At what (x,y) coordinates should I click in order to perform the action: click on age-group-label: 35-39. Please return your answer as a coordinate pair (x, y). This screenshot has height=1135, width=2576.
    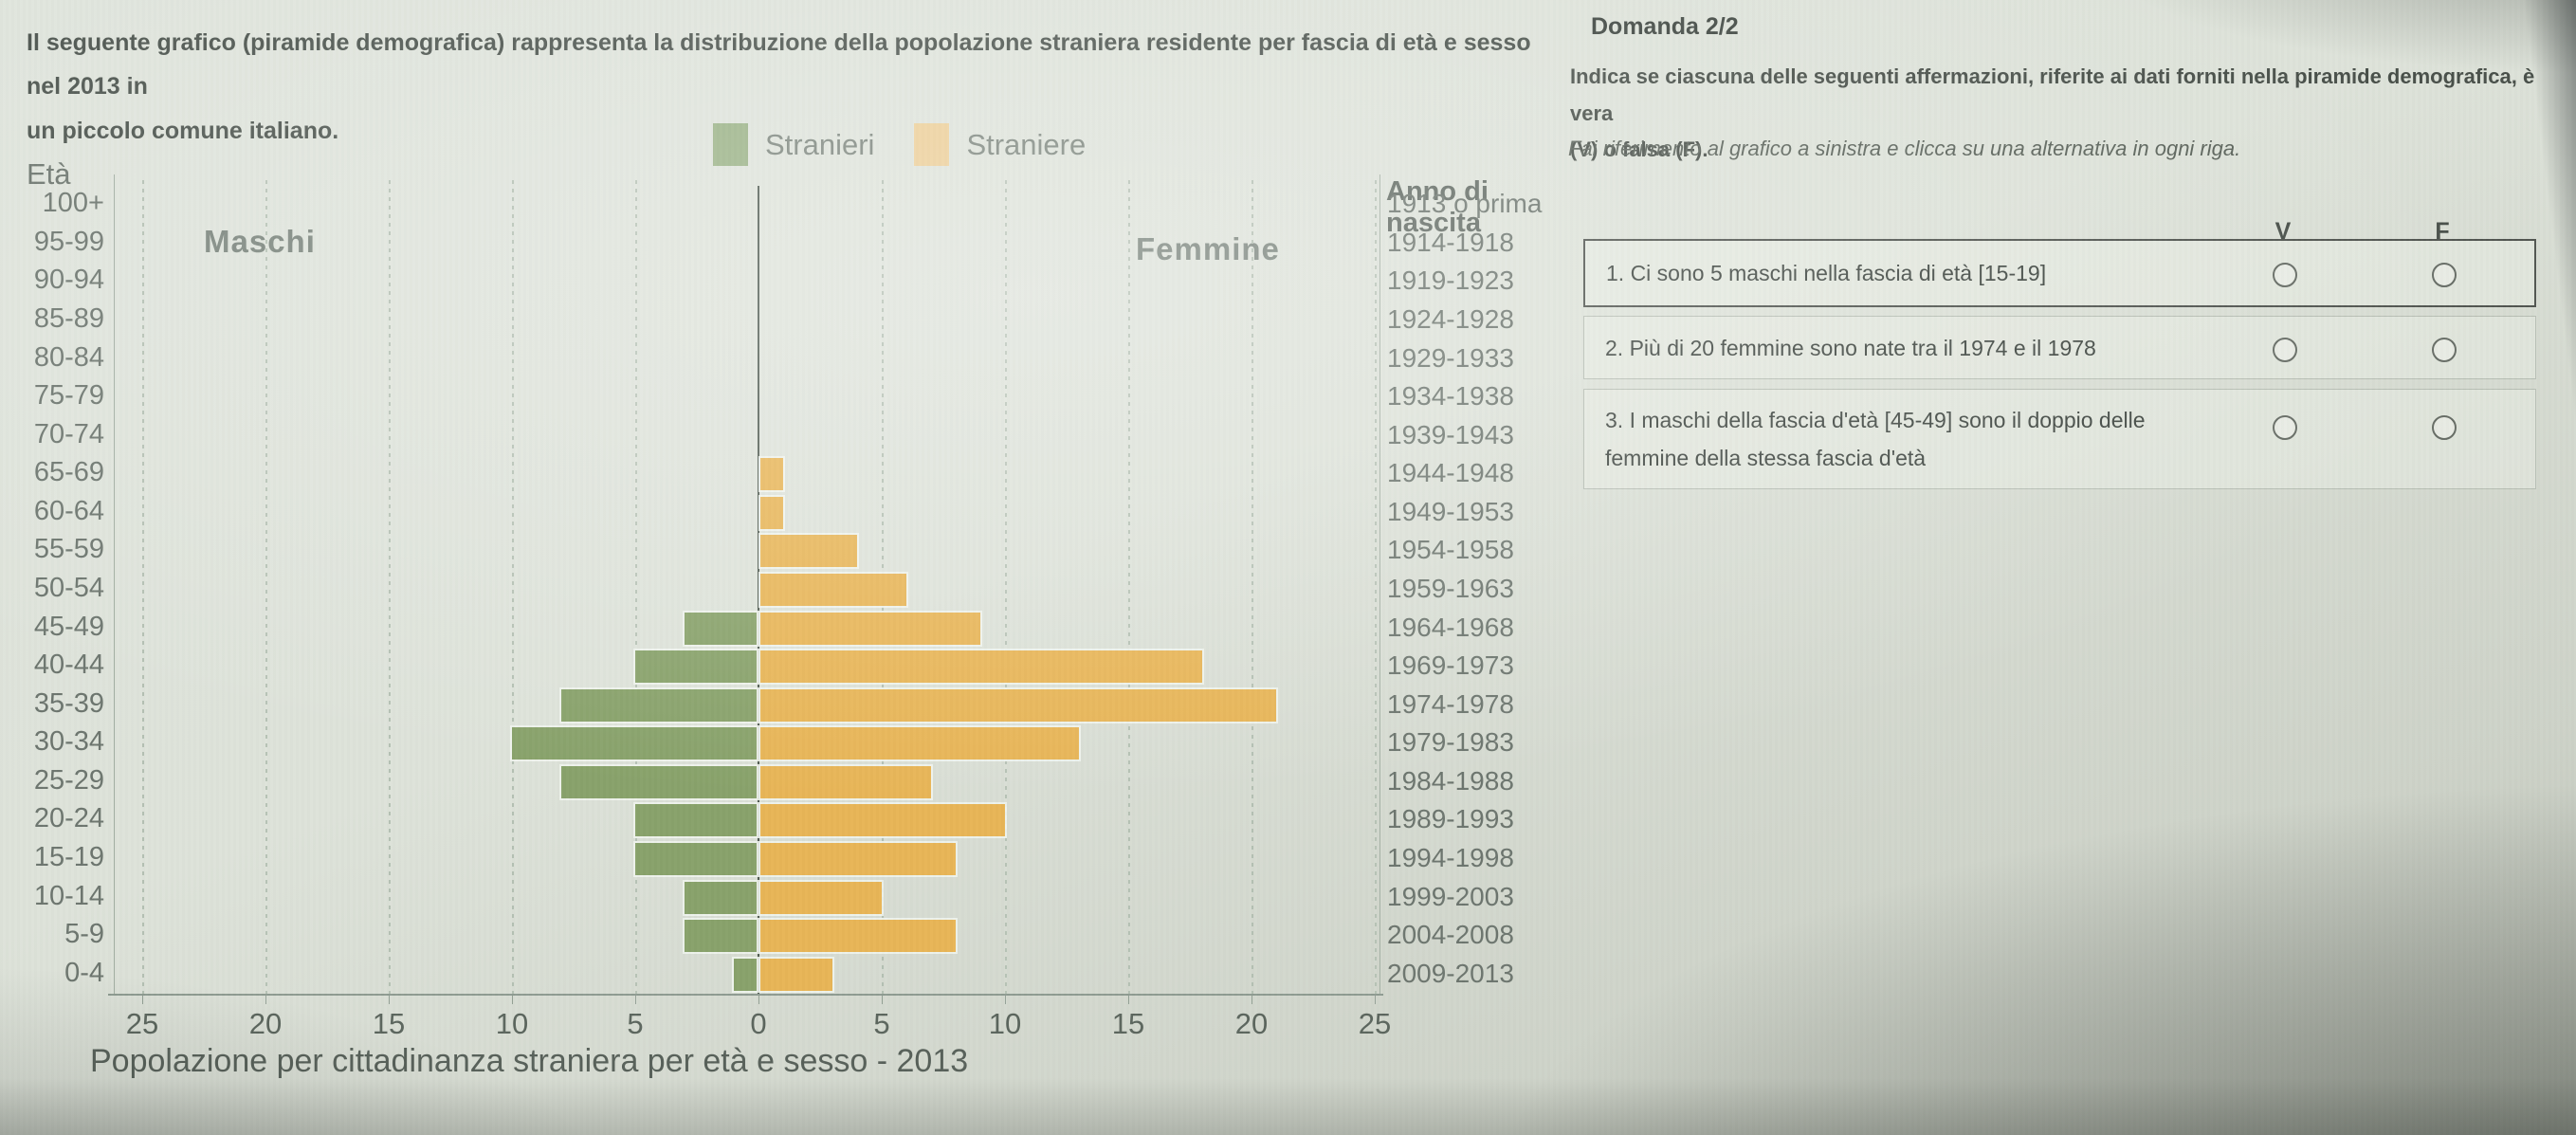
    Looking at the image, I should click on (68, 703).